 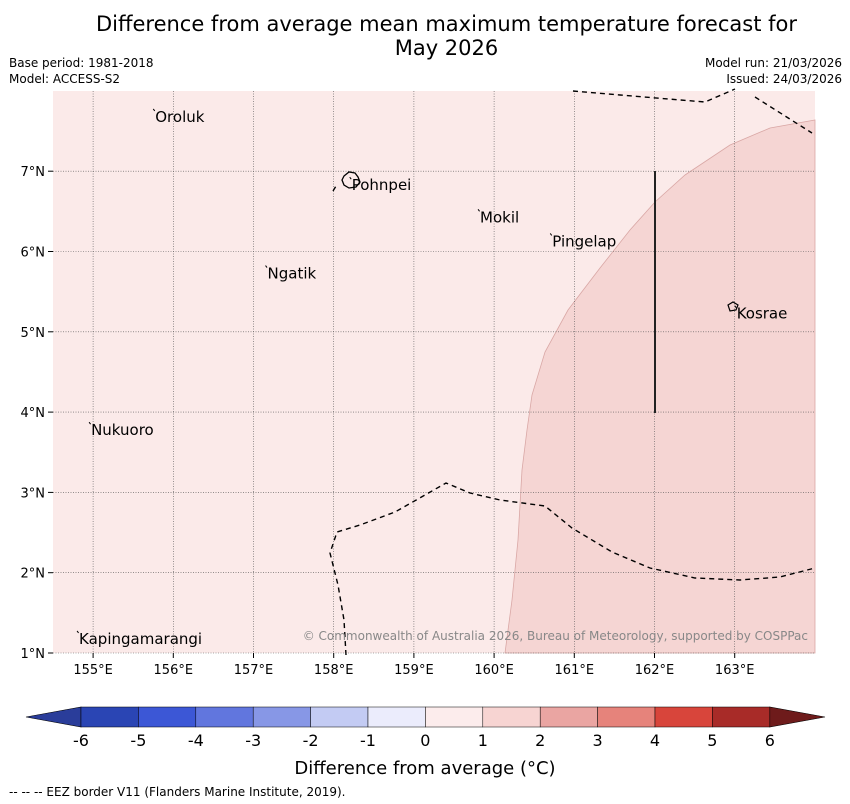 What do you see at coordinates (334, 188) in the screenshot?
I see `eez-border-fragment` at bounding box center [334, 188].